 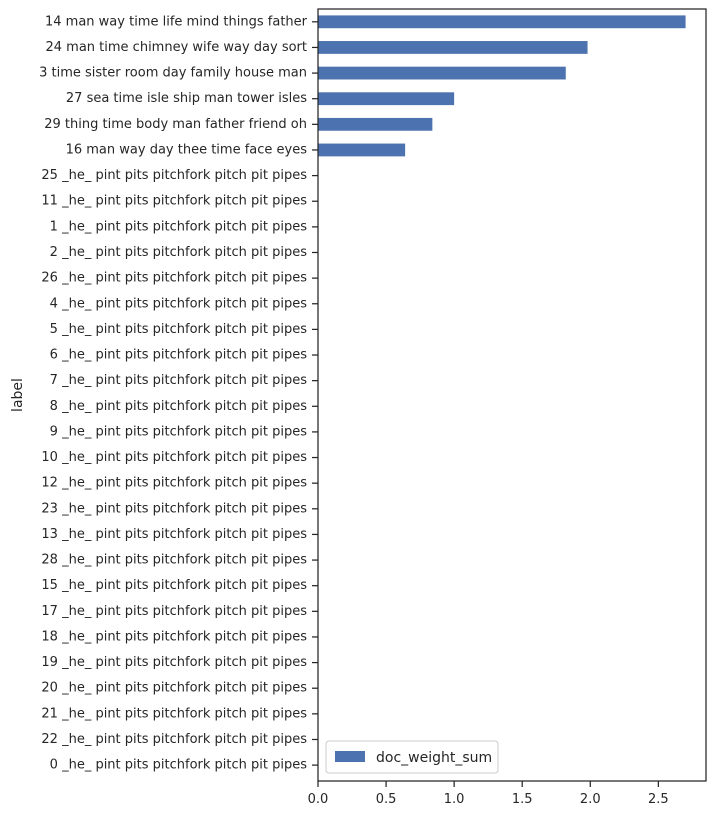 What do you see at coordinates (386, 799) in the screenshot?
I see `x-tick-label: 0.5` at bounding box center [386, 799].